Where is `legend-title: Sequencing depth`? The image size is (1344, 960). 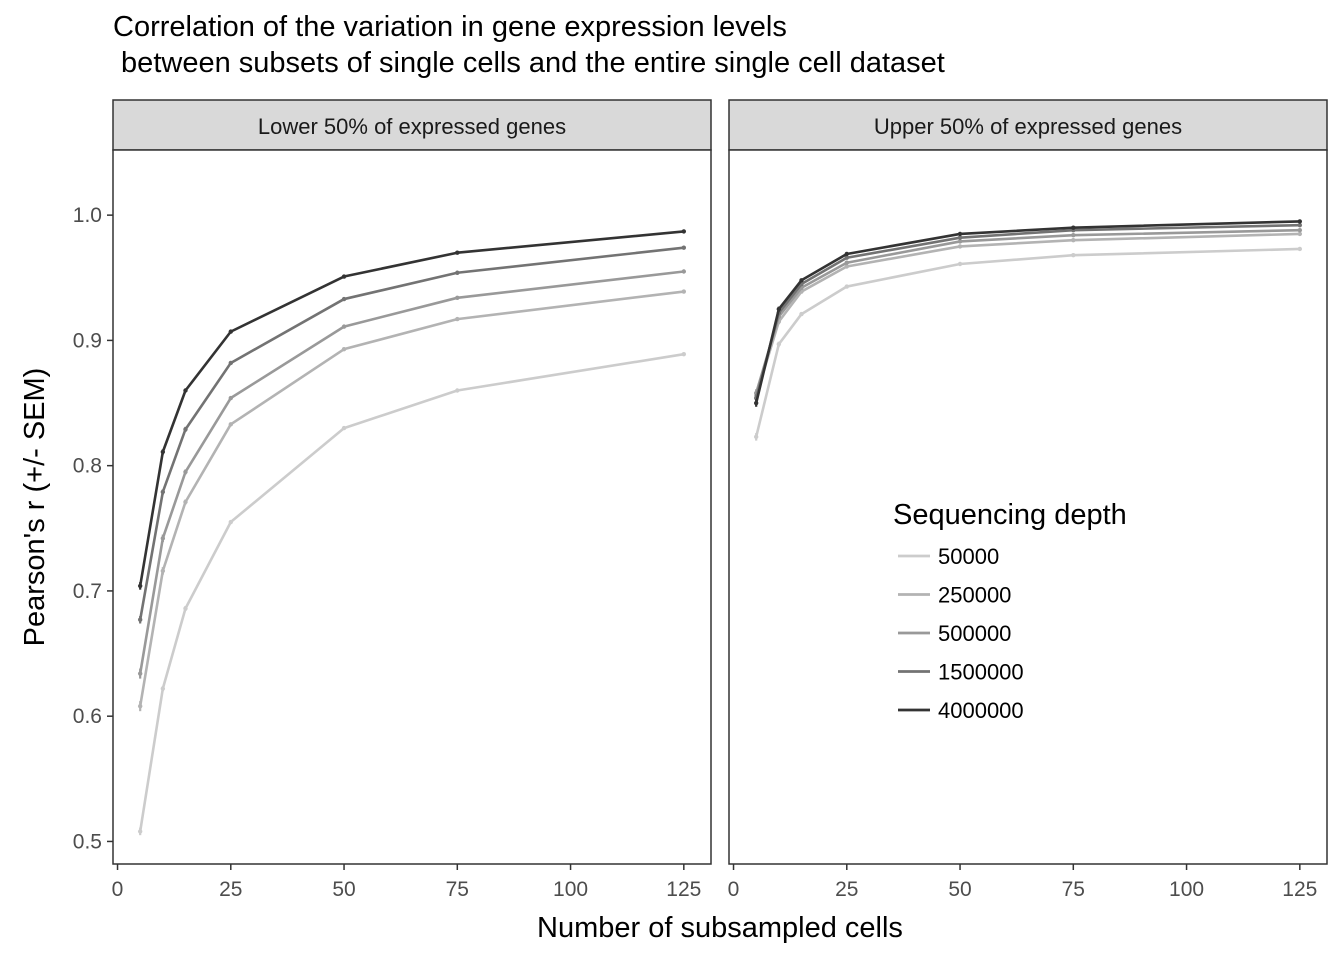
legend-title: Sequencing depth is located at coordinates (1010, 515).